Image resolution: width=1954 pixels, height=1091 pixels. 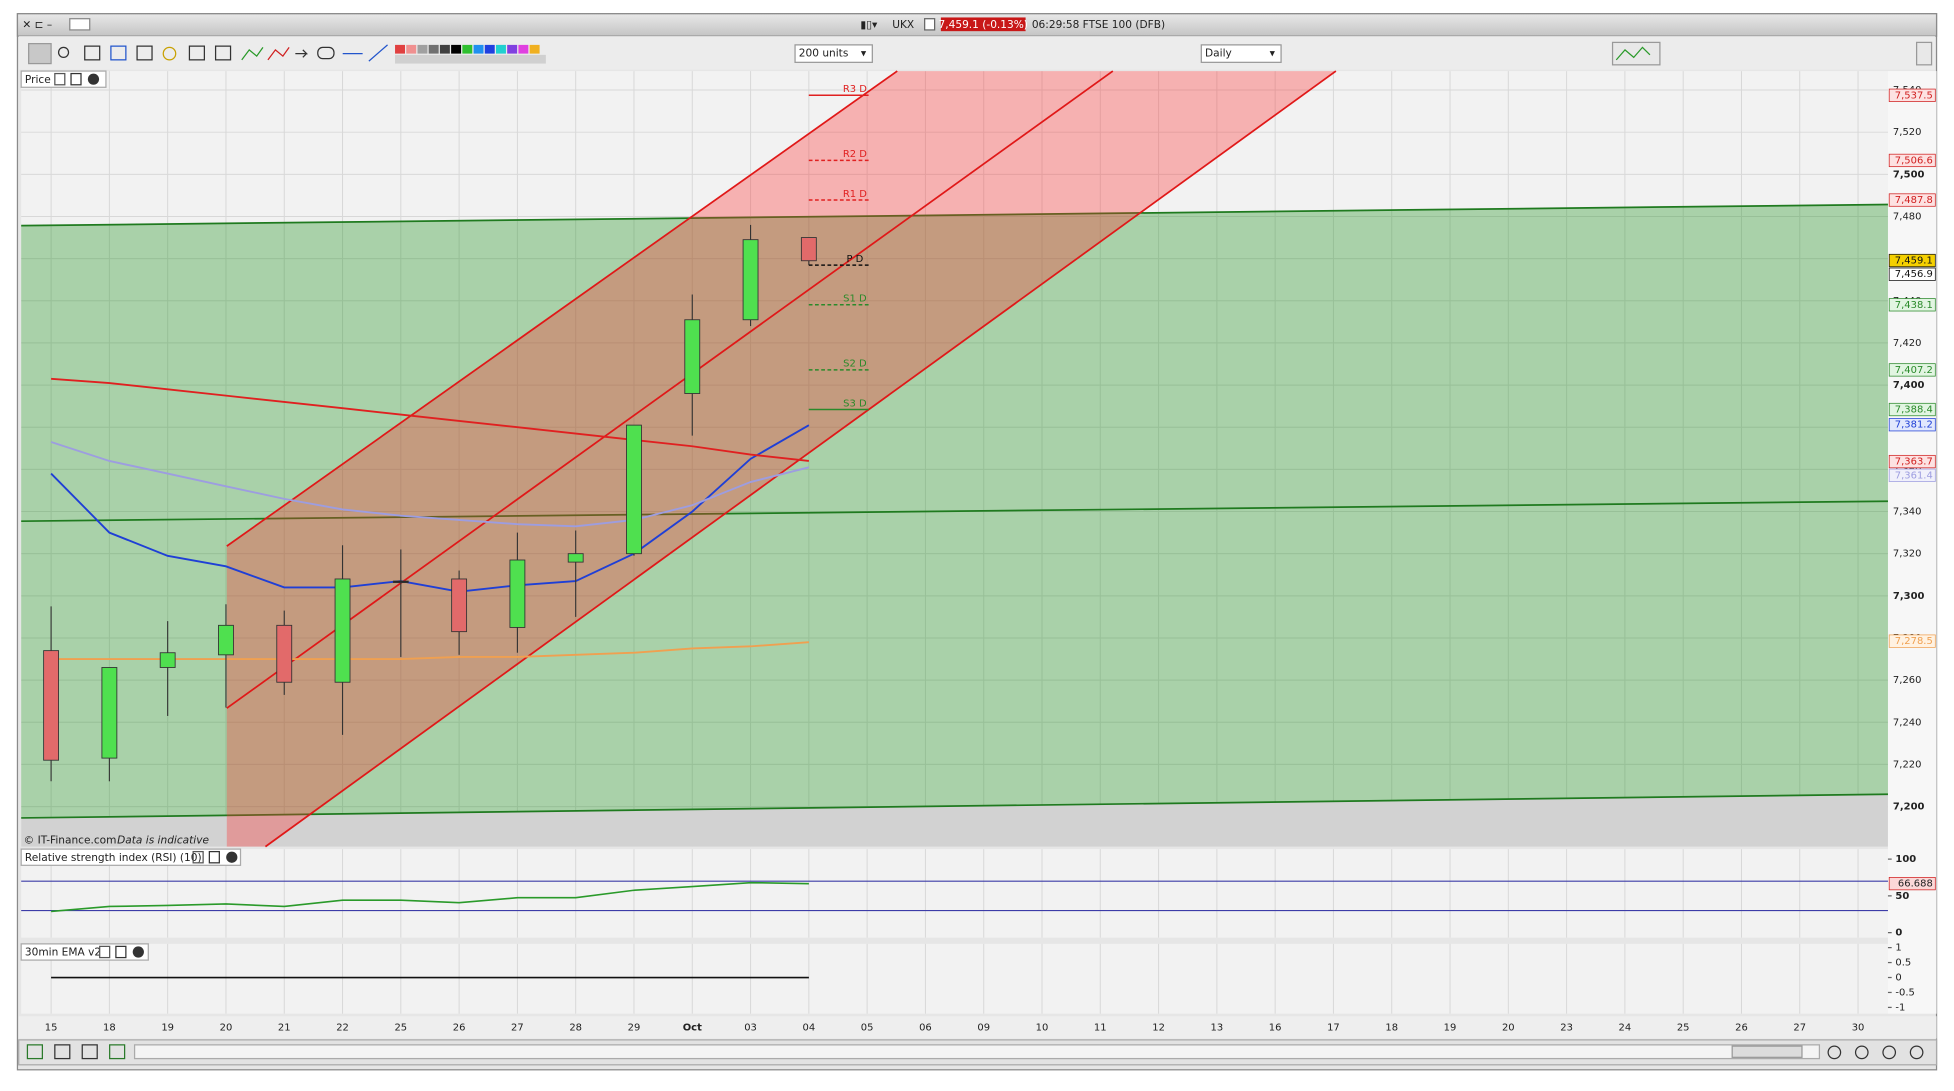 I want to click on rsi-pane, so click(x=954, y=893).